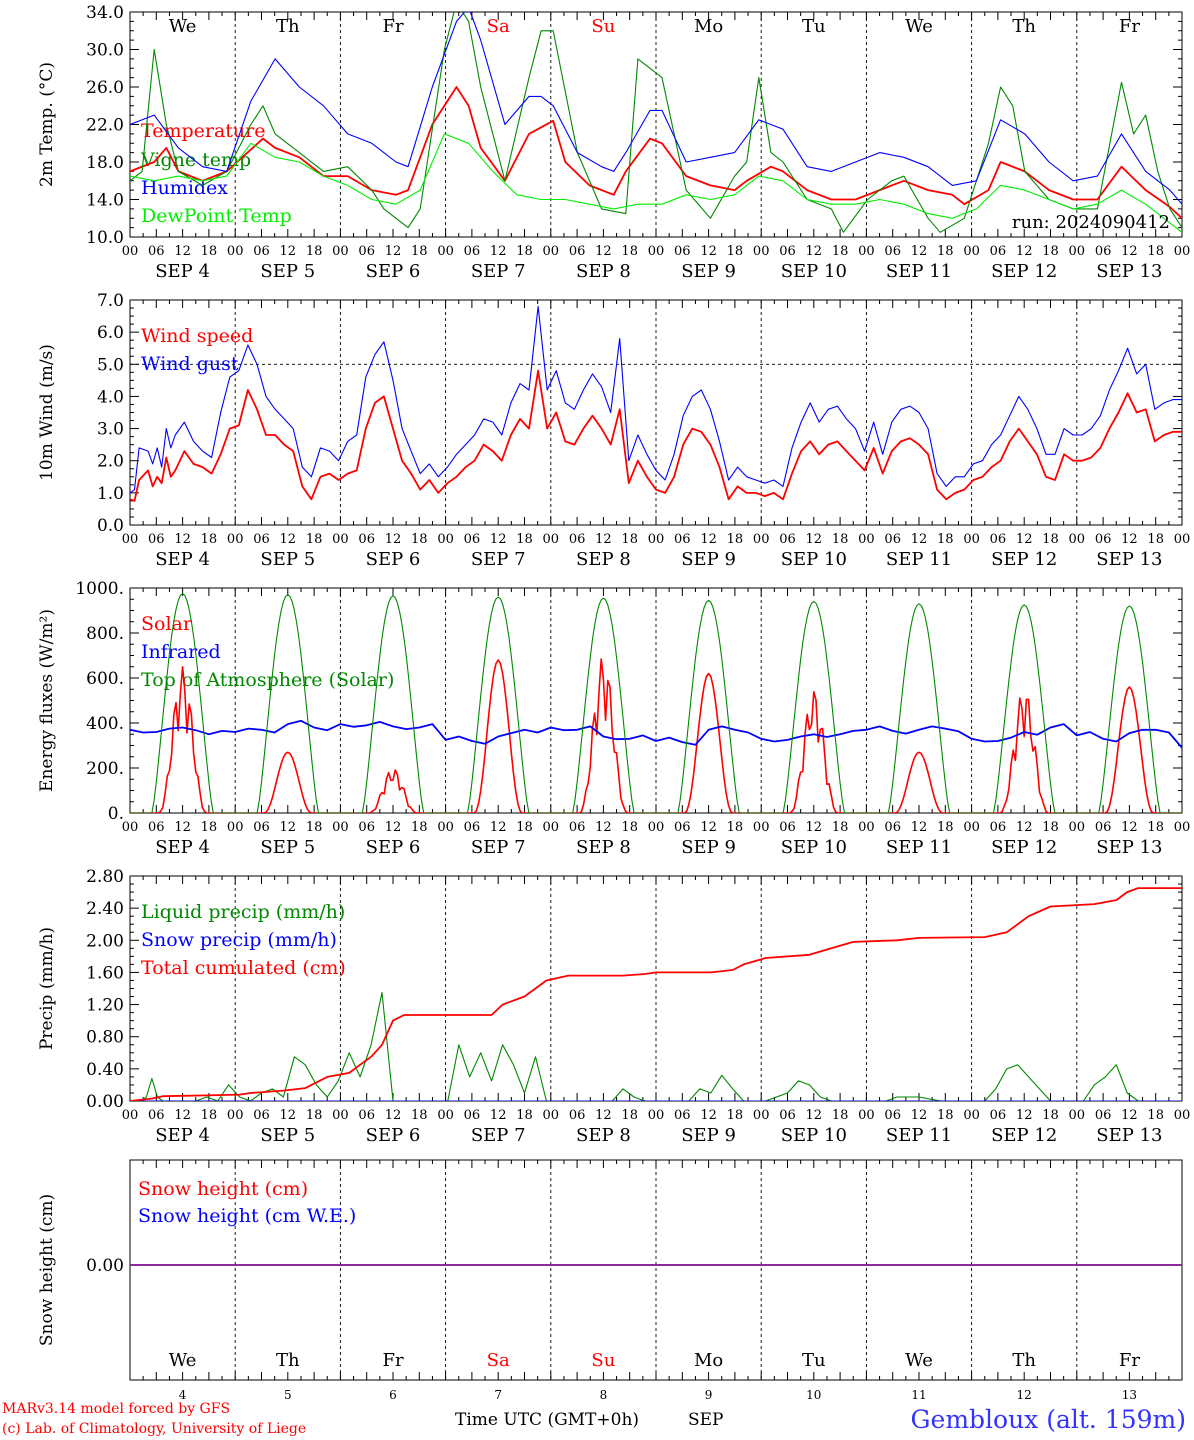 The width and height of the screenshot is (1194, 1440). What do you see at coordinates (183, 1395) in the screenshot?
I see `day-number-label: 4` at bounding box center [183, 1395].